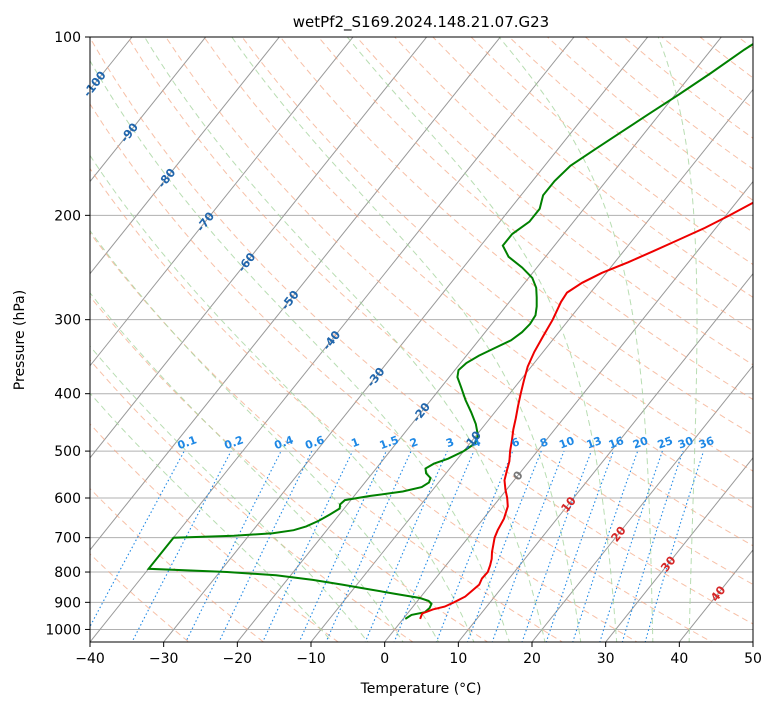  Describe the element at coordinates (67, 334) in the screenshot. I see `y-axis: 100 200 300 400 500 600 700 800 900 1000` at that location.